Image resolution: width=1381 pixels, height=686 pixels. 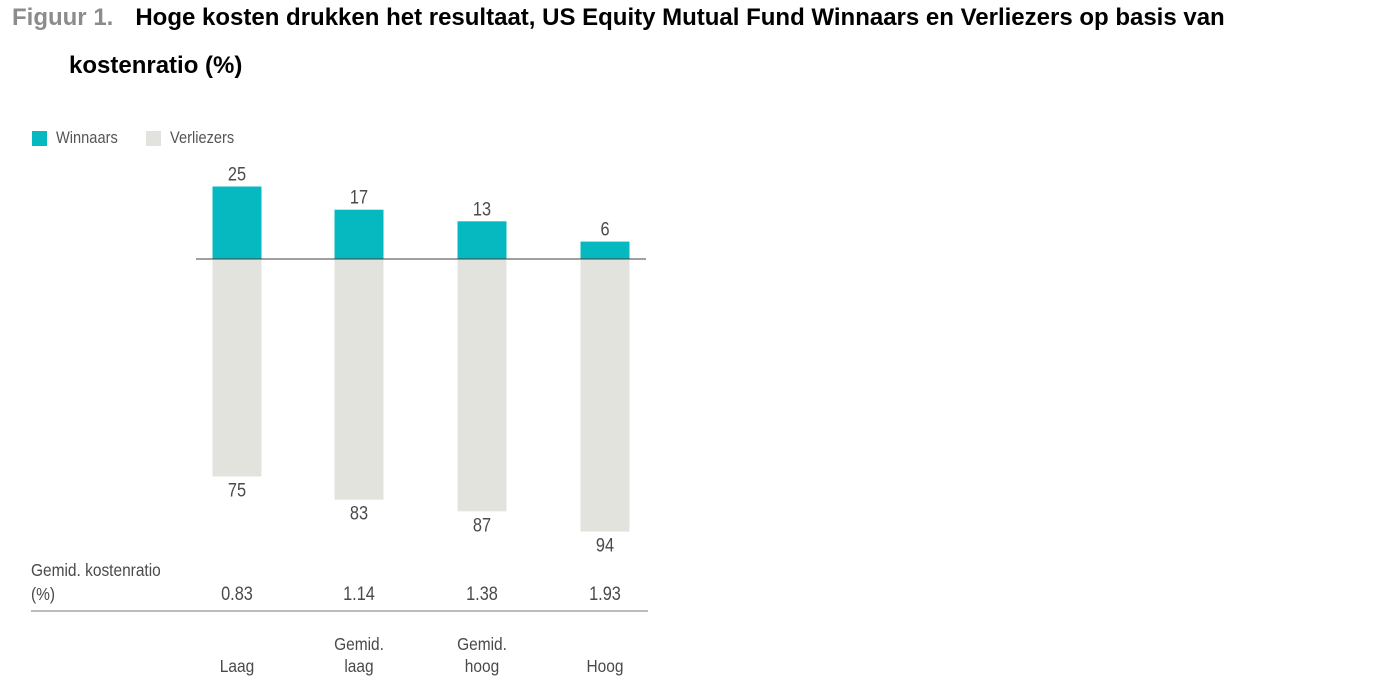 What do you see at coordinates (87, 137) in the screenshot?
I see `legend-label-winners: Winnaars` at bounding box center [87, 137].